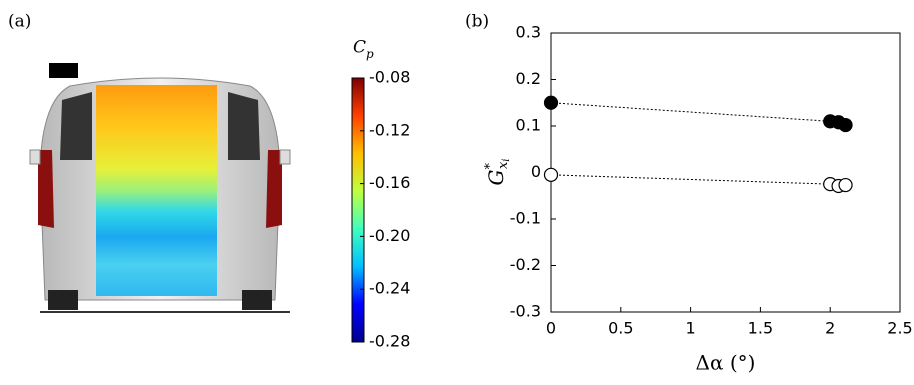  Describe the element at coordinates (525, 311) in the screenshot. I see `y-tick-label: -0.3` at that location.